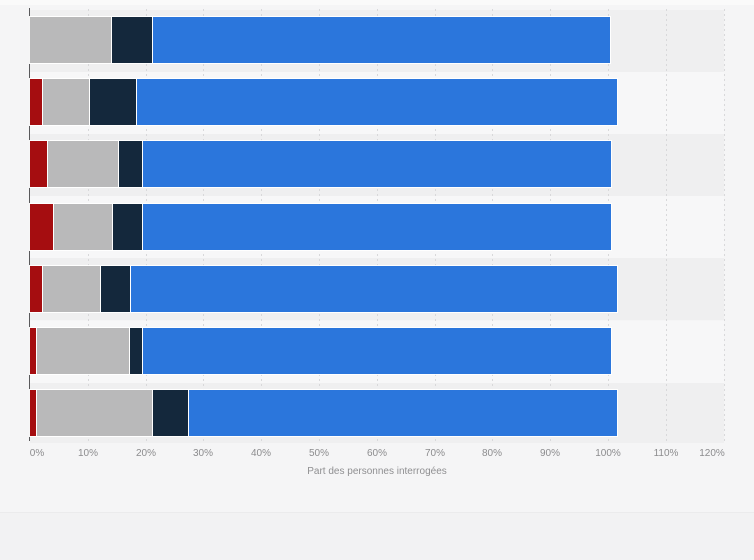  I want to click on x-axis-tick-label: 10%, so click(88, 453).